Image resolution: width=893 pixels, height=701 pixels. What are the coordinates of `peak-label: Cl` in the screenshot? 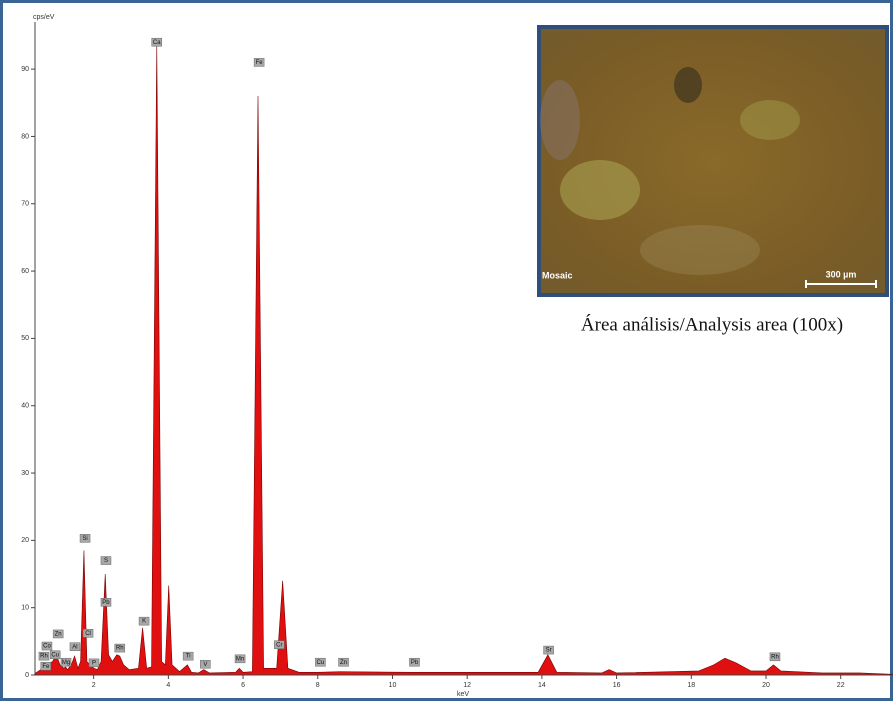 It's located at (88, 634).